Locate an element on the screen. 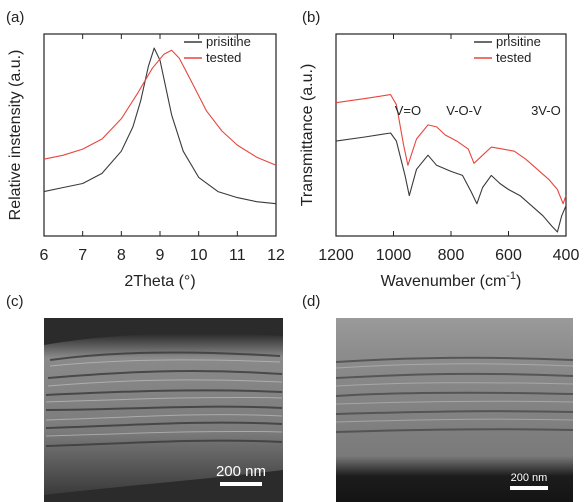 The width and height of the screenshot is (585, 502). x-tick-label: 1000 is located at coordinates (394, 255).